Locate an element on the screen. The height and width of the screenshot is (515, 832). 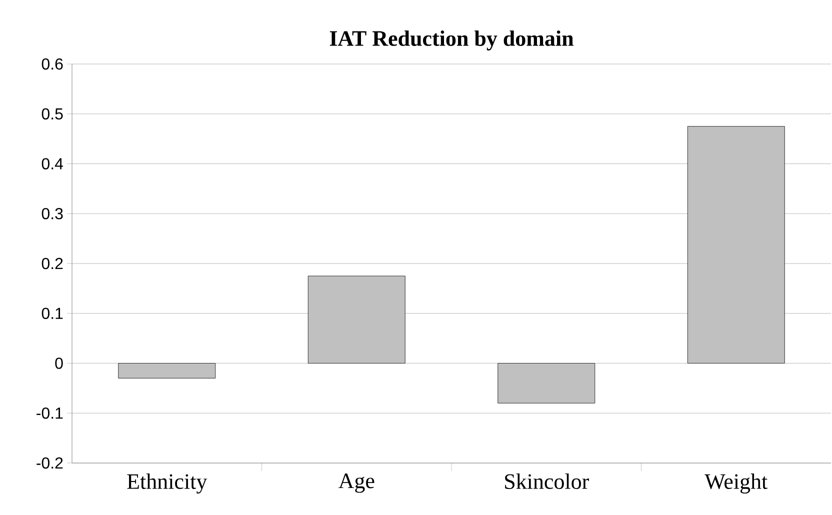
x-tick-label: Weight is located at coordinates (736, 484).